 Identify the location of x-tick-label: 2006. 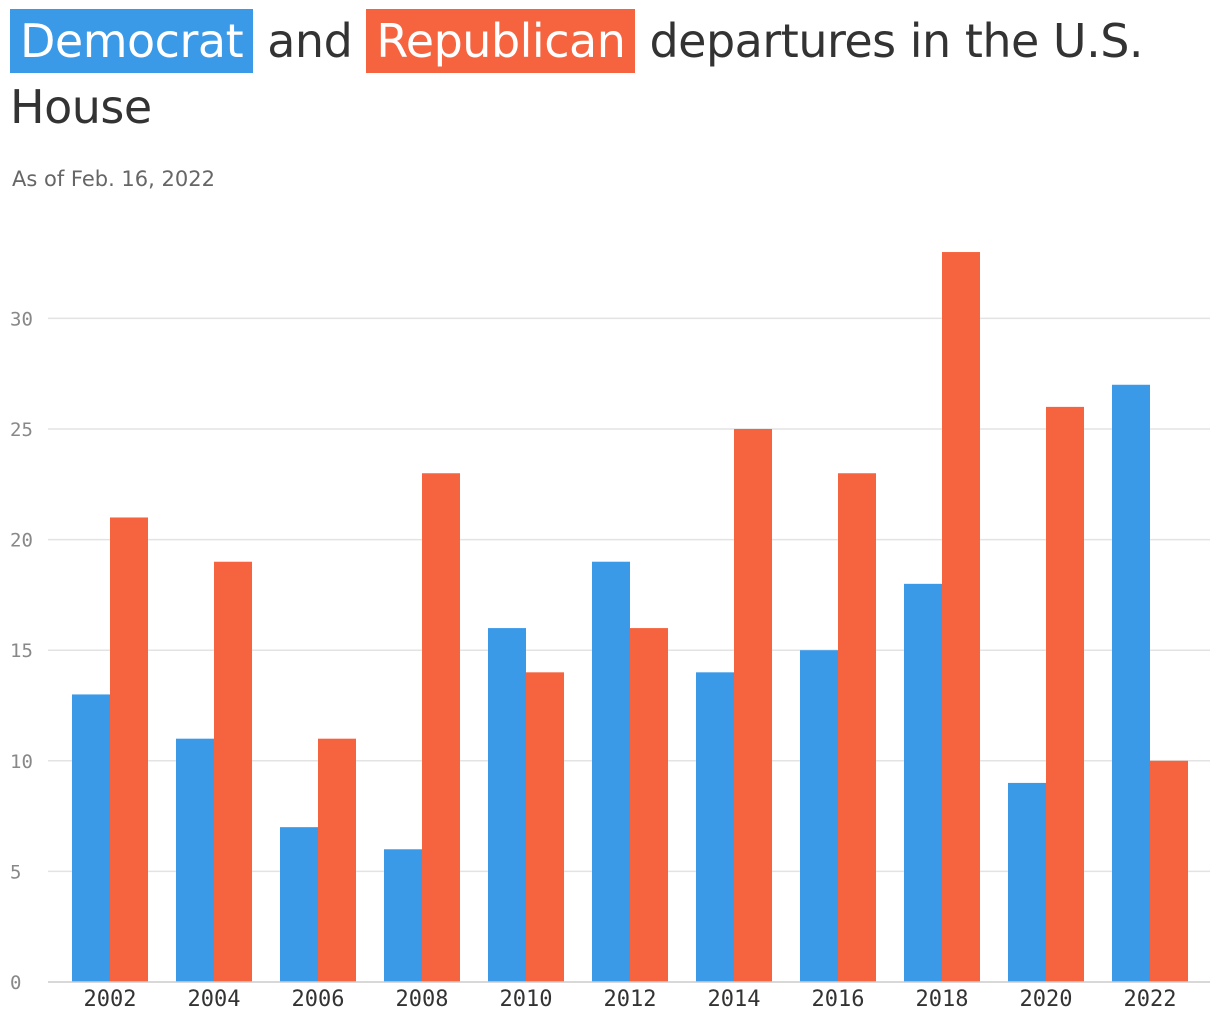
(318, 999).